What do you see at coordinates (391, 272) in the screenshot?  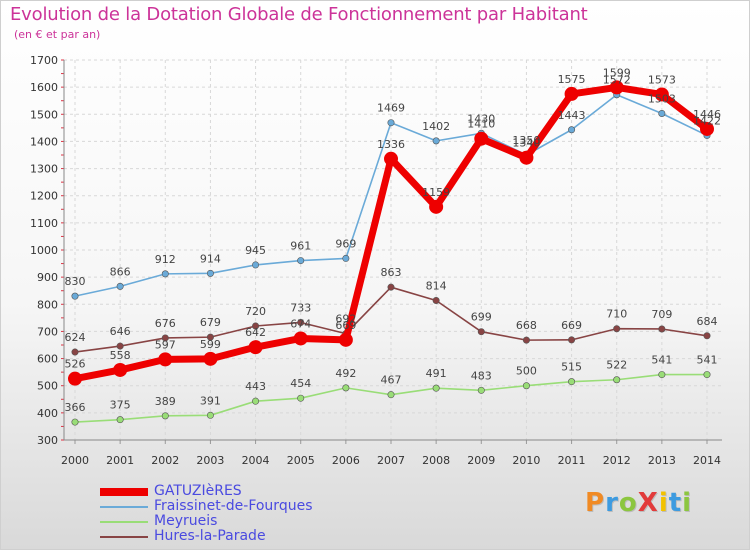 I see `data-label: 863` at bounding box center [391, 272].